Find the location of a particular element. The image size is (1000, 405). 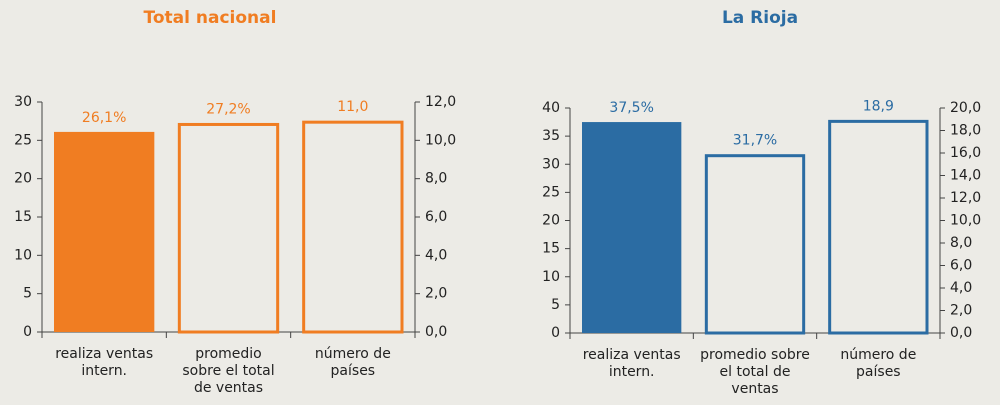

y2-tick-label: 16,0 is located at coordinates (965, 153).